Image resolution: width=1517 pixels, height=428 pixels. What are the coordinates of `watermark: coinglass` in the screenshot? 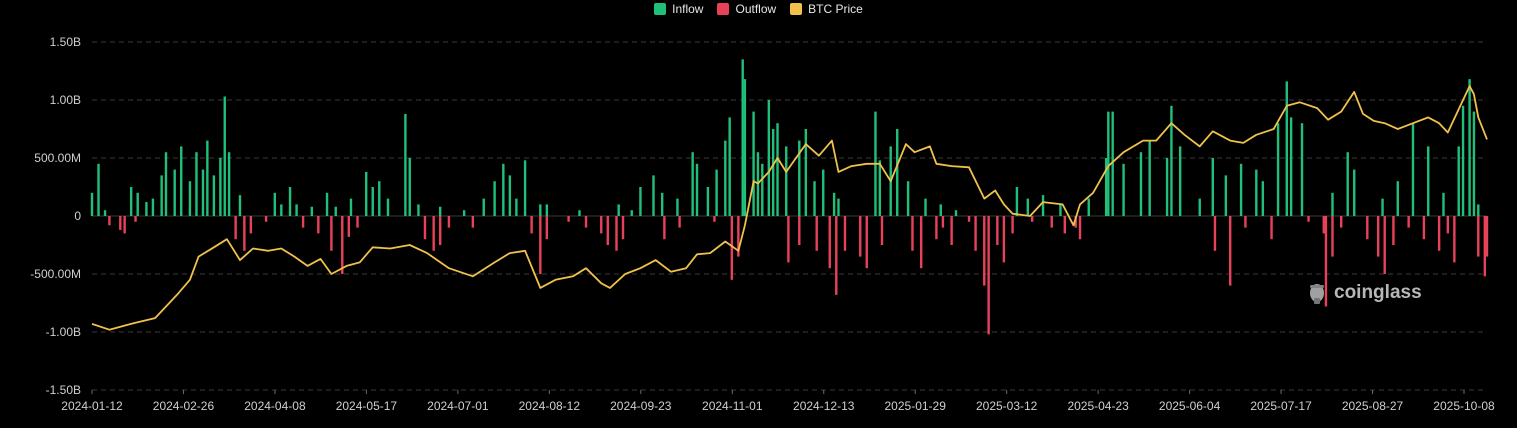 It's located at (1364, 293).